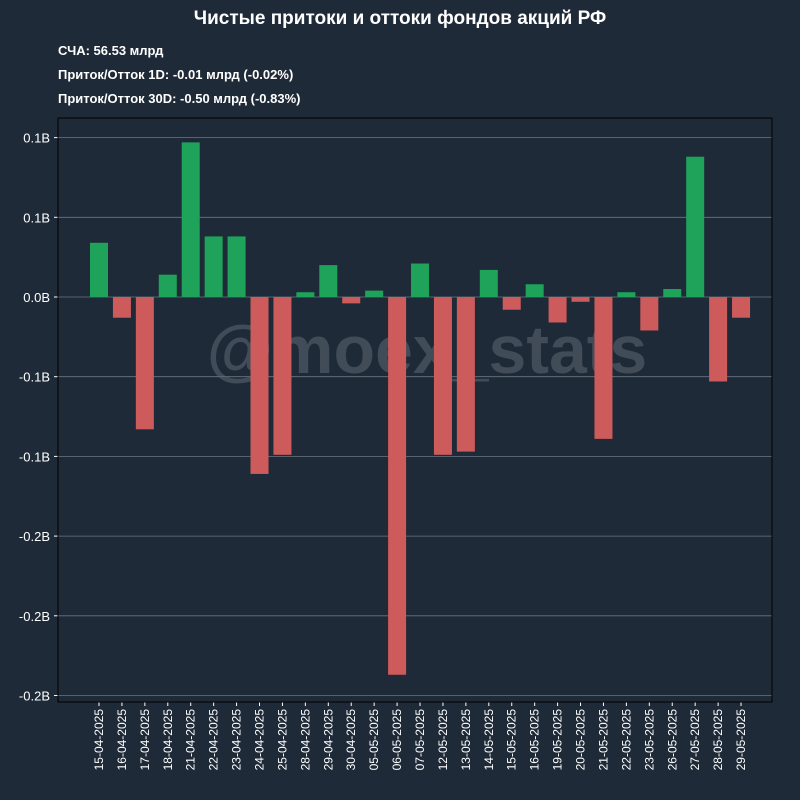 Image resolution: width=800 pixels, height=800 pixels. I want to click on x-tick-label: 23-05-2025, so click(649, 740).